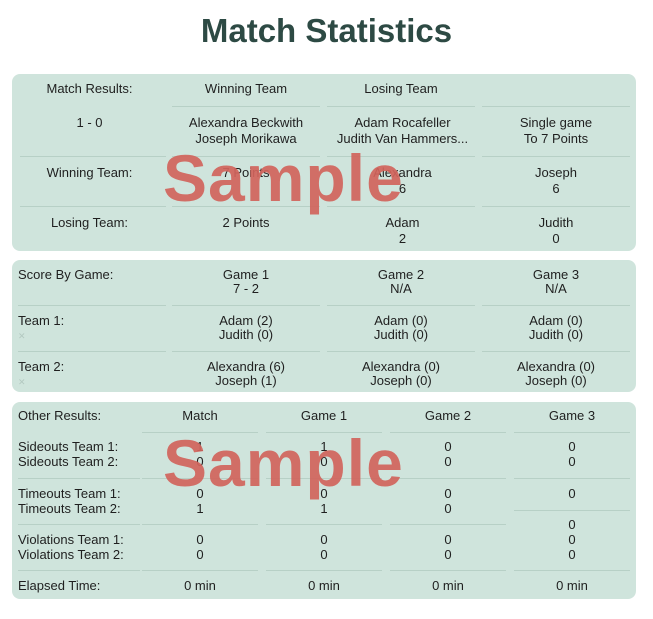 This screenshot has height=619, width=653. I want to click on losing-player-1-name: Adam, so click(402, 222).